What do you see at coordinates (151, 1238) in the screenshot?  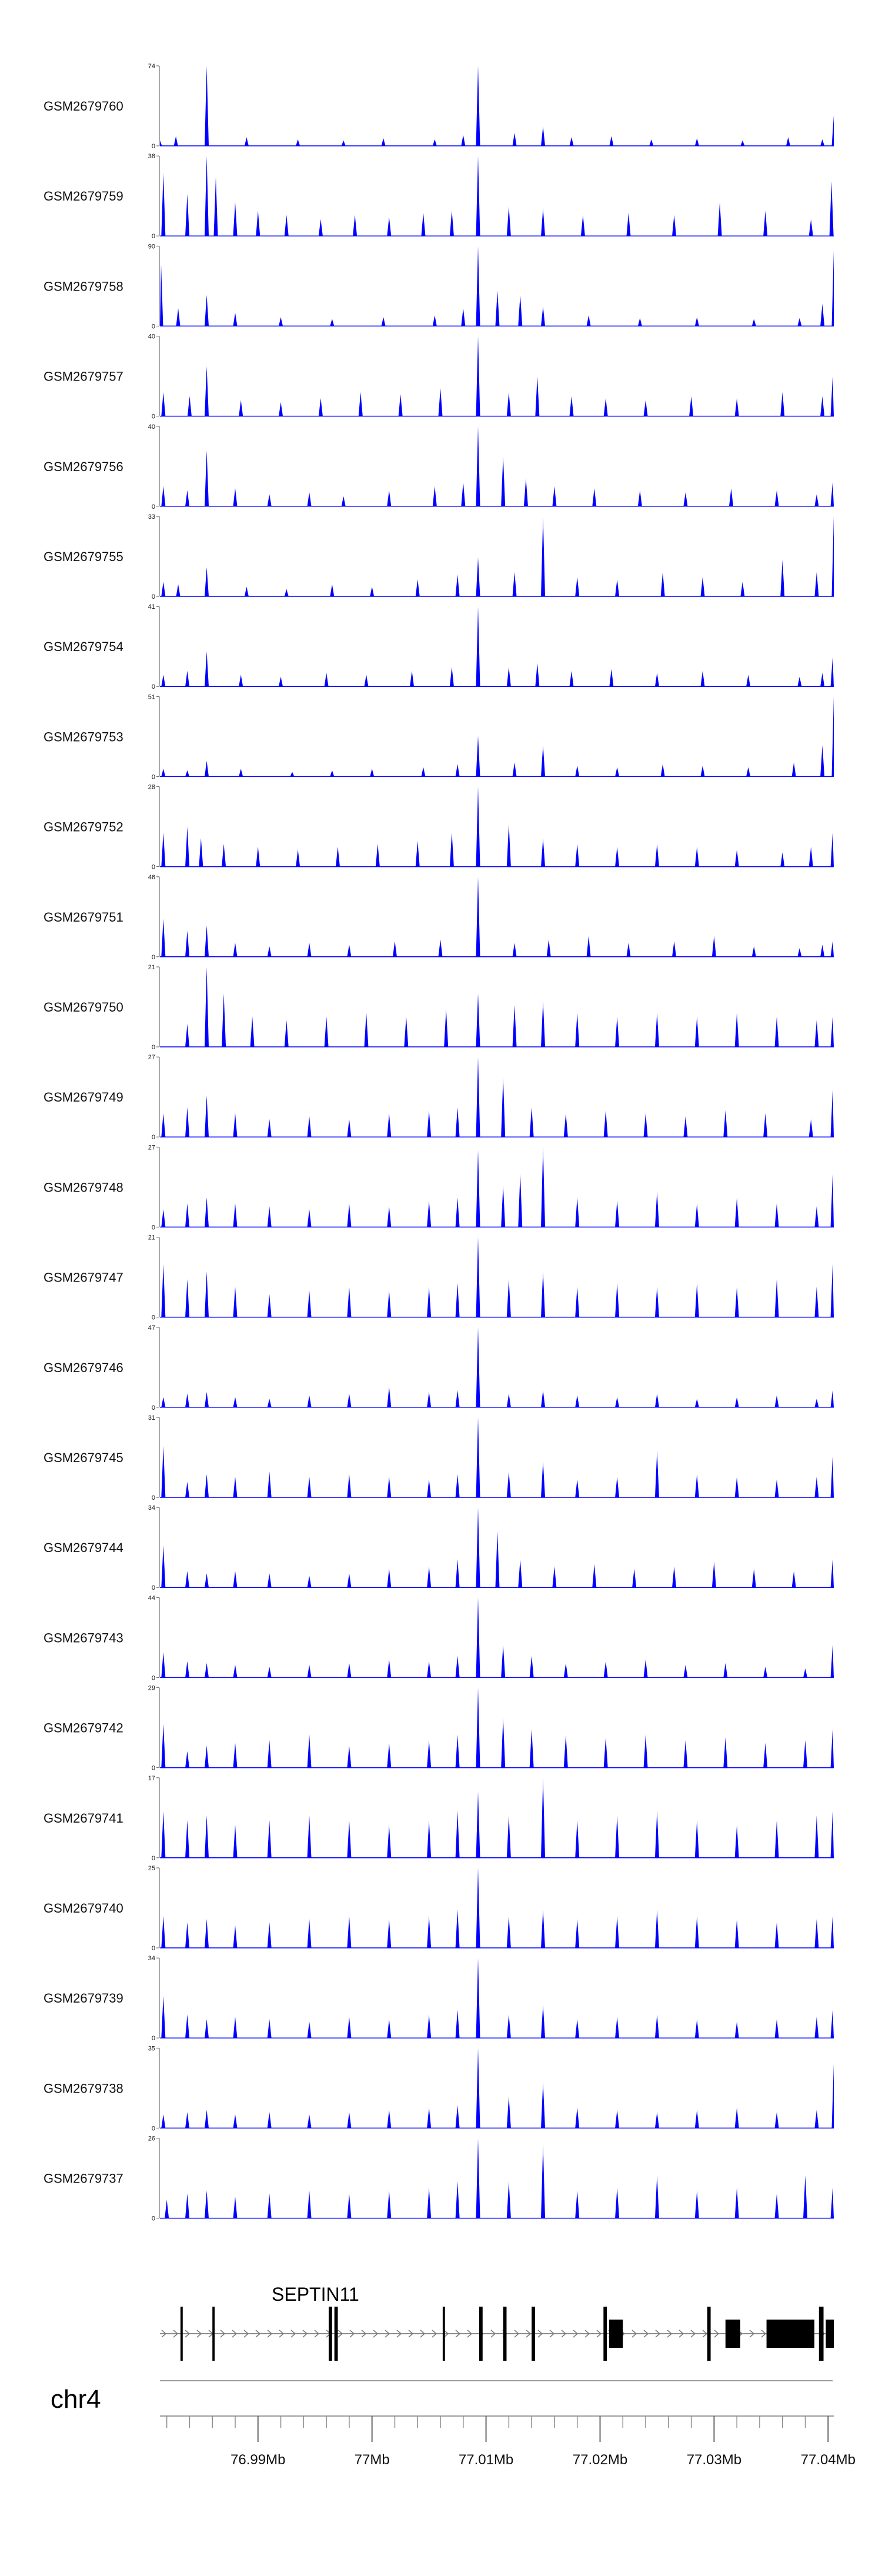 I see `y-max-label: 21` at bounding box center [151, 1238].